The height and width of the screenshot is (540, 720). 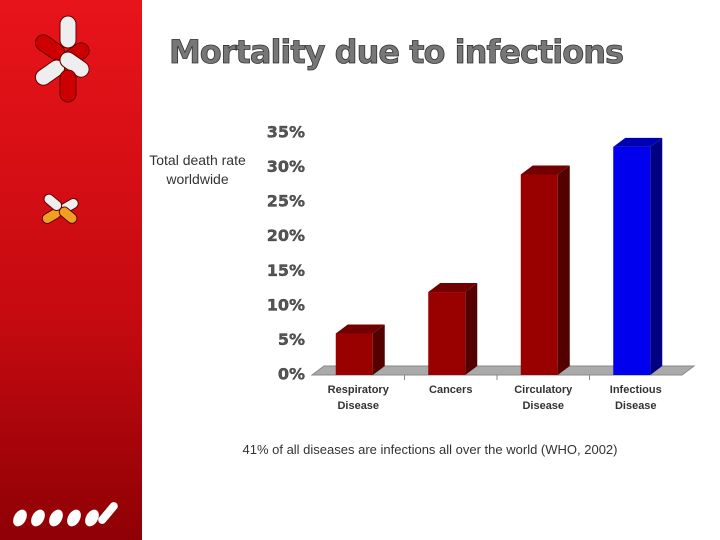 What do you see at coordinates (286, 132) in the screenshot?
I see `y-tick-label: 35%` at bounding box center [286, 132].